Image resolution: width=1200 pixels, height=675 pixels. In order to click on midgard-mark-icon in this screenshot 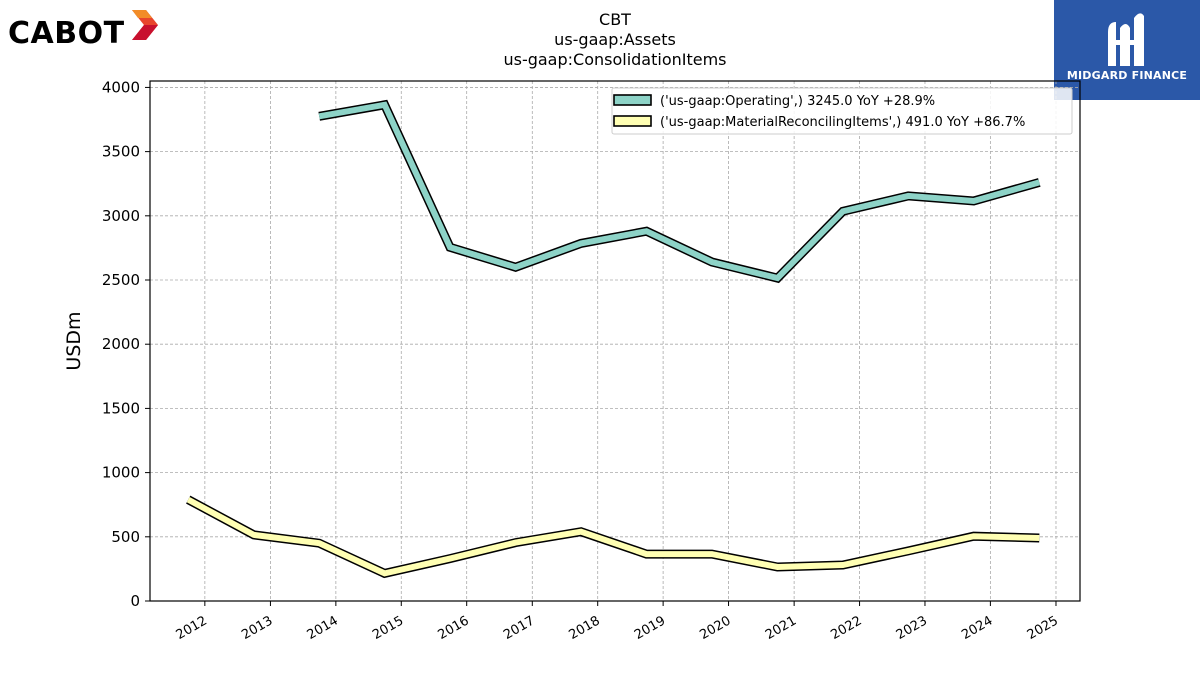, I will do `click(1126, 39)`.